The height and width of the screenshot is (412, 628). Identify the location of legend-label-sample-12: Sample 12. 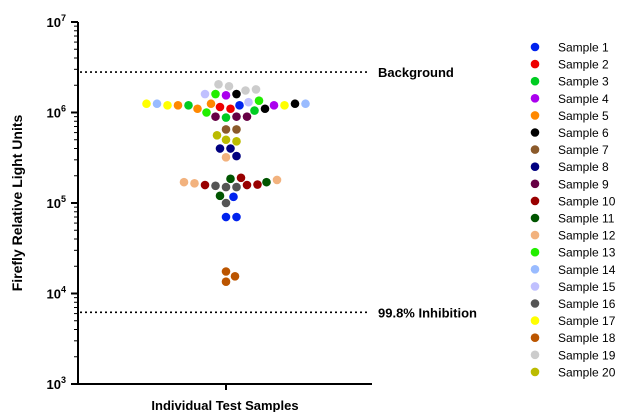
(587, 236).